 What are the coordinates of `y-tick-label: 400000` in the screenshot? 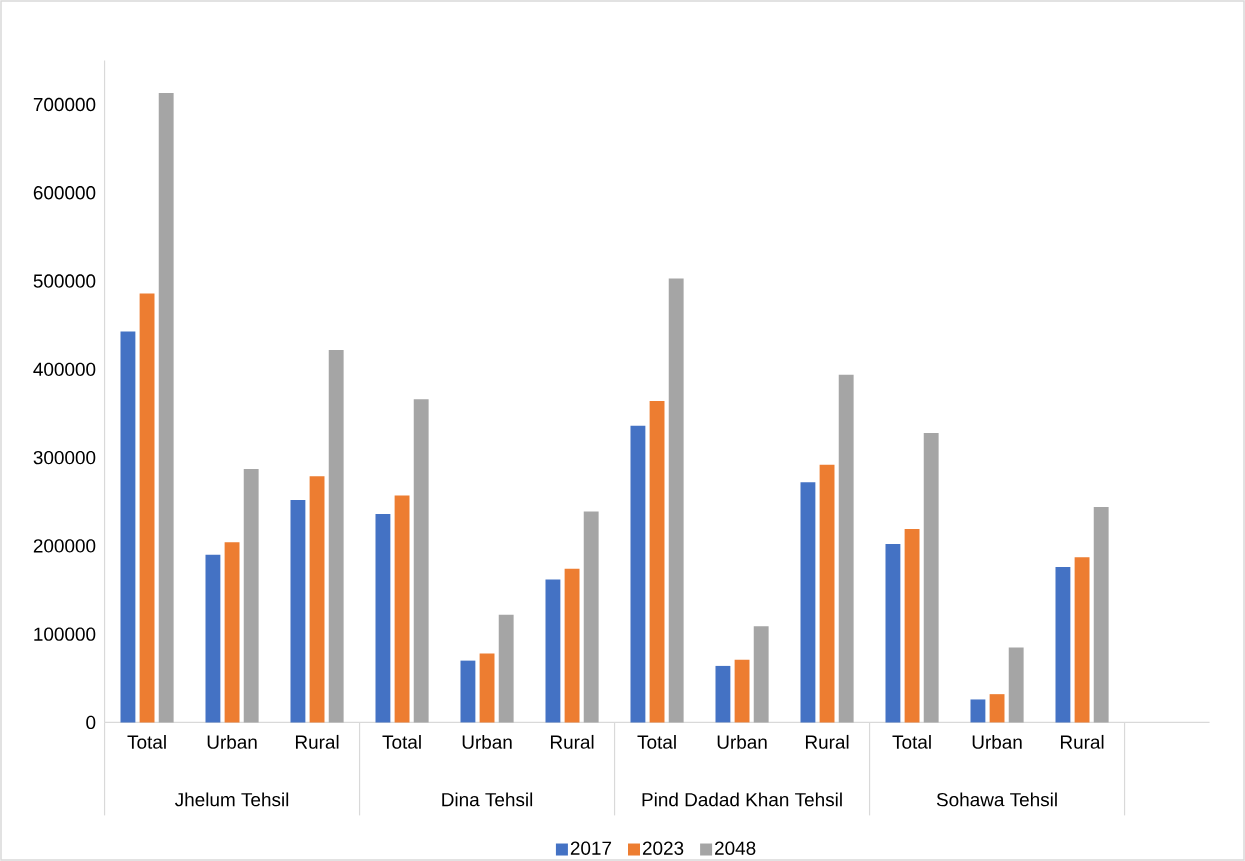 It's located at (64, 369).